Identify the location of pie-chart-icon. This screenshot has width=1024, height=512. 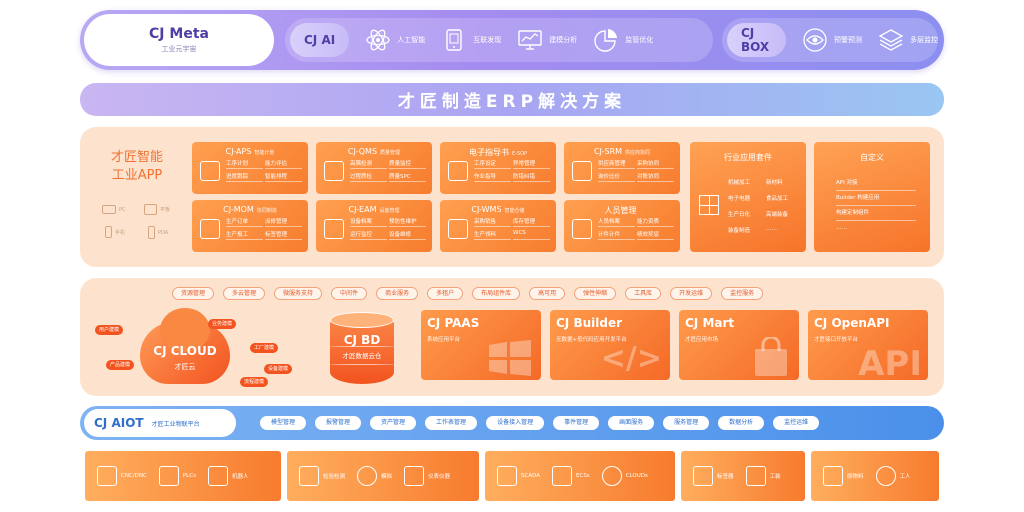
(606, 40).